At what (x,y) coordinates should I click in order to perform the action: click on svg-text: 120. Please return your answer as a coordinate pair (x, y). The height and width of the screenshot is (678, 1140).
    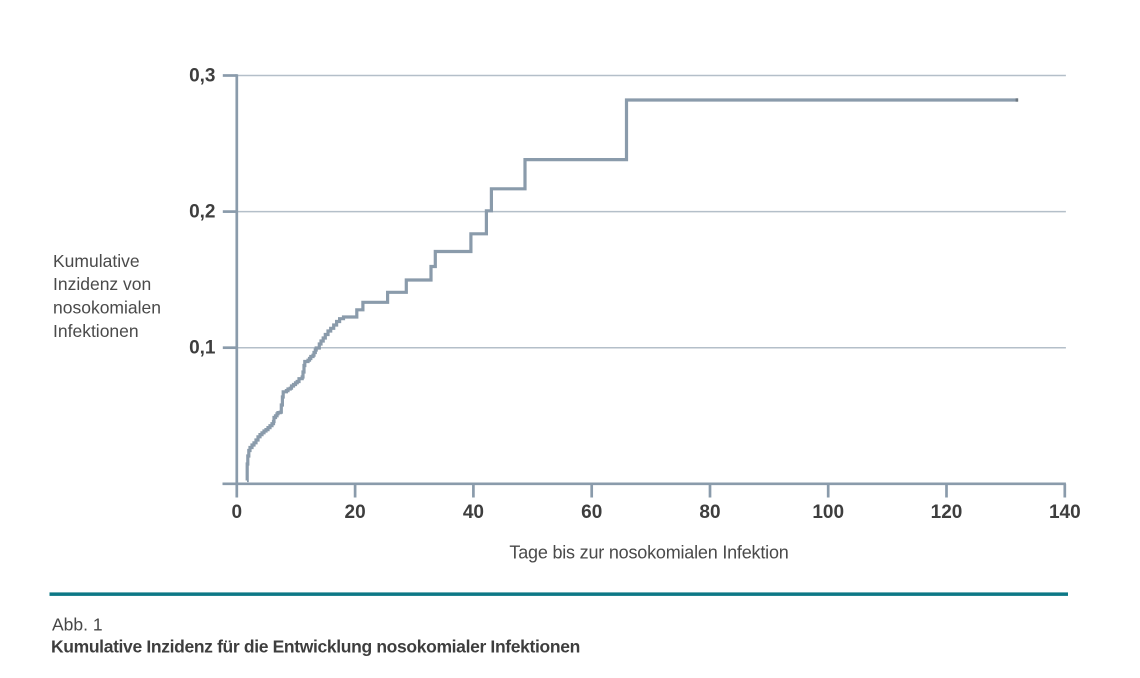
    Looking at the image, I should click on (947, 512).